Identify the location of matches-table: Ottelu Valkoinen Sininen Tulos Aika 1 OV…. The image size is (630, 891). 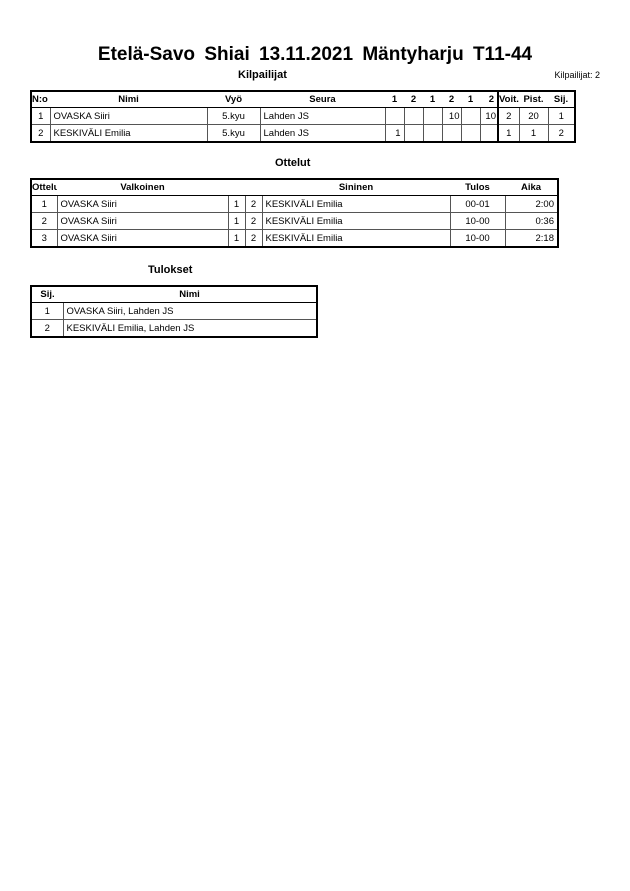
(294, 213).